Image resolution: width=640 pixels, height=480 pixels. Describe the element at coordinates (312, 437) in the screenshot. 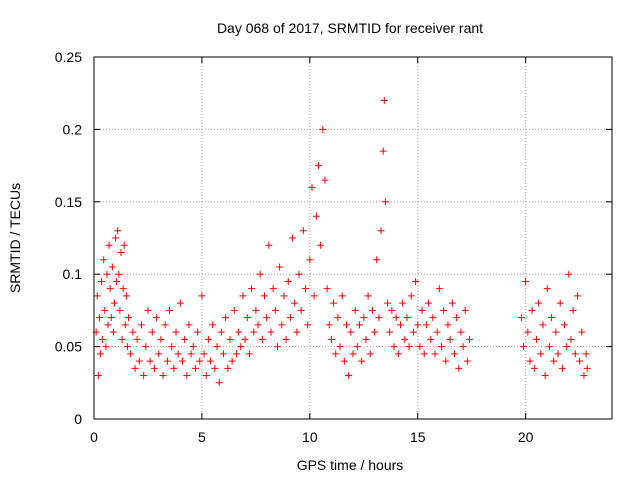

I see `x-tick-labels: 0 5 10 15 20` at that location.